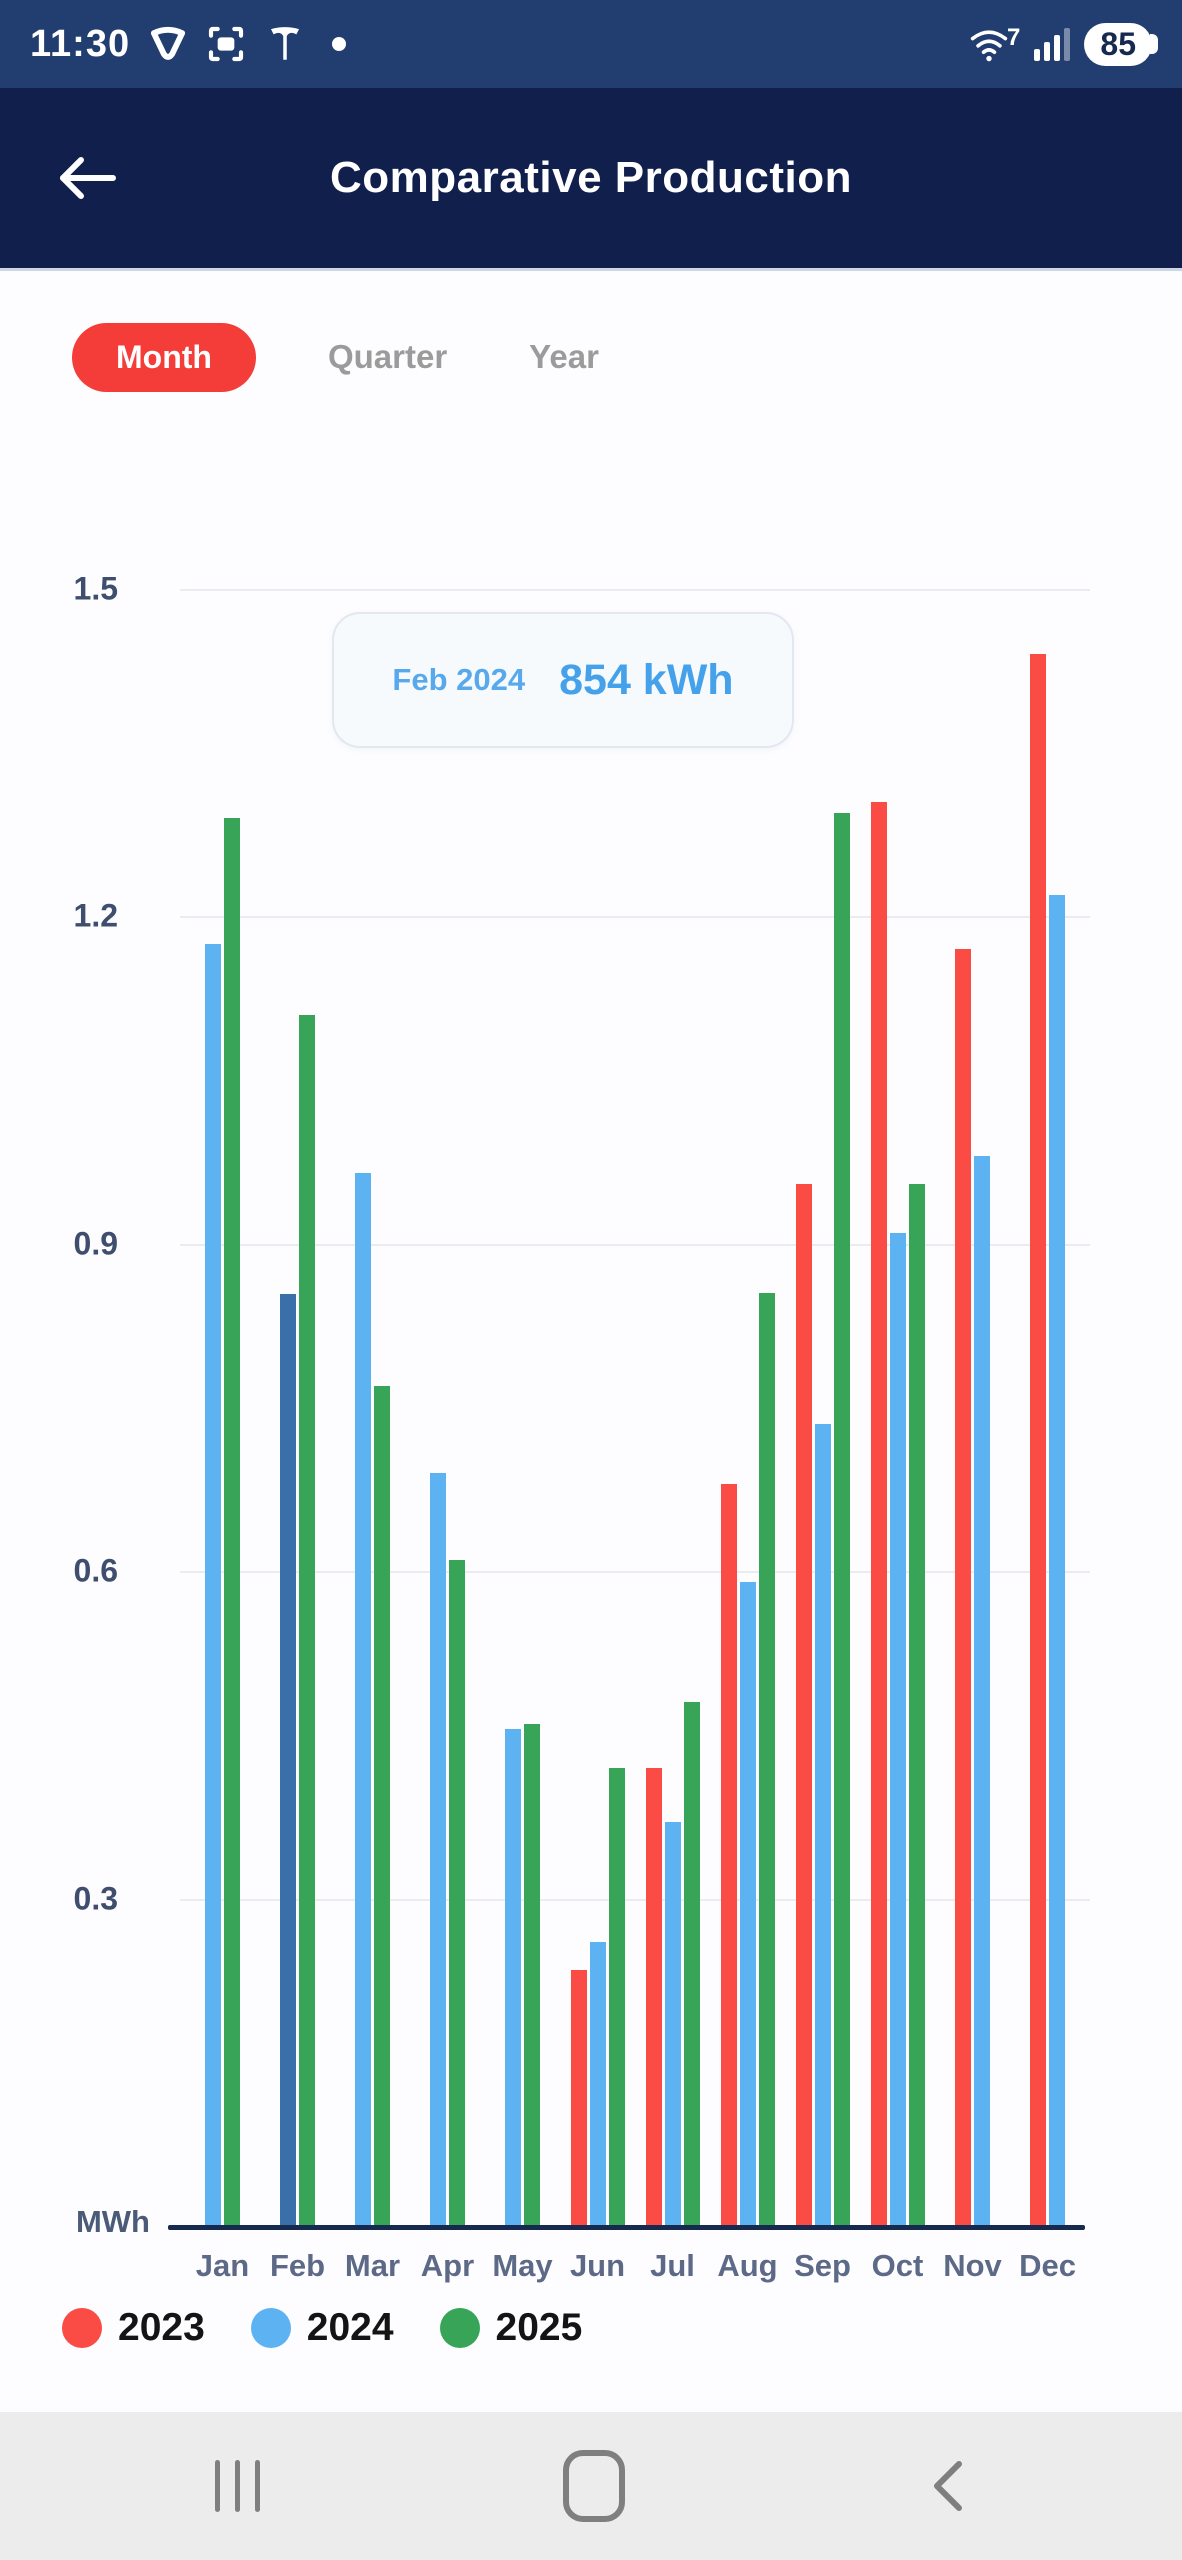  I want to click on android-nav-bar, so click(591, 2486).